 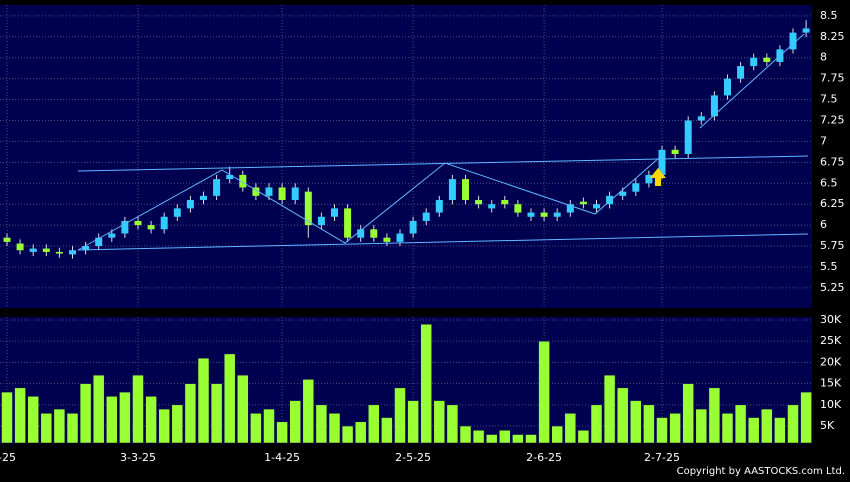 I want to click on y-tick-label: 5.25, so click(x=832, y=287).